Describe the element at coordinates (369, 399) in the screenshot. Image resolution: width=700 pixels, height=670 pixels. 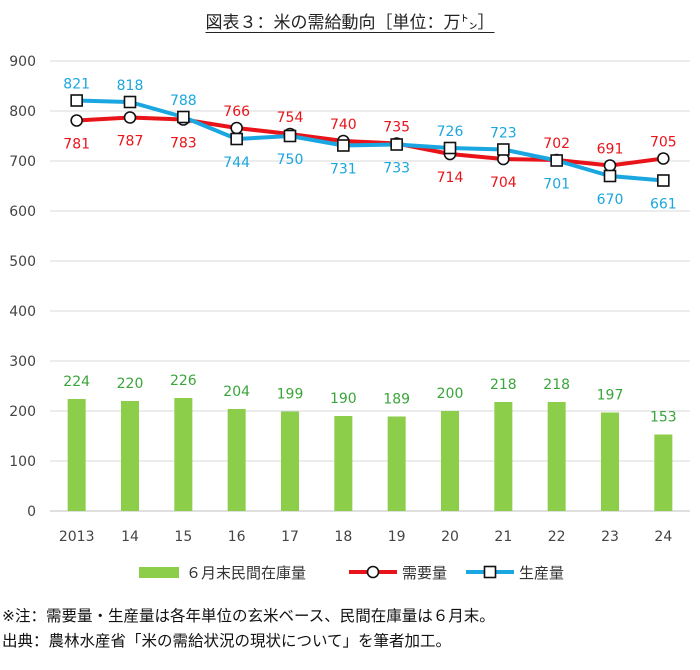
I see `inventory-bar-labels: 224 220 226 204 199 190 189 200 218 218 197 153` at that location.